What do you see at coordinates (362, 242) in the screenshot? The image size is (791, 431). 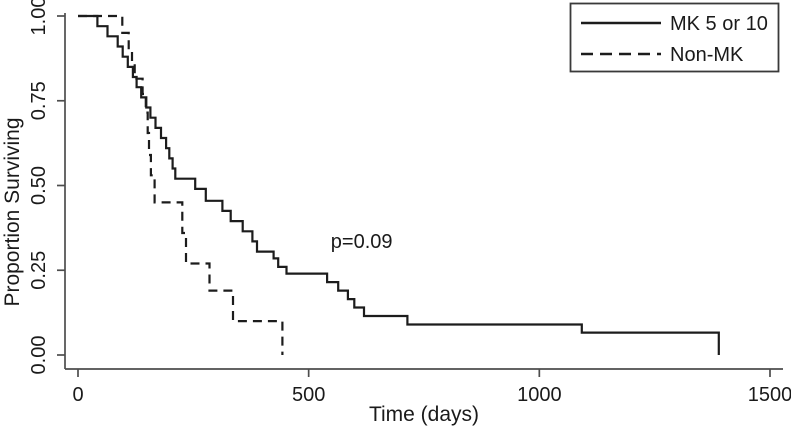 I see `p-value-annotation: p=0.09` at bounding box center [362, 242].